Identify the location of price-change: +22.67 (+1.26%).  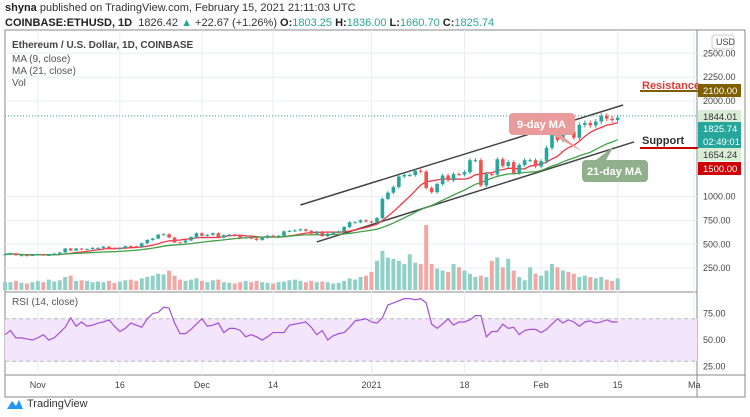
(236, 23).